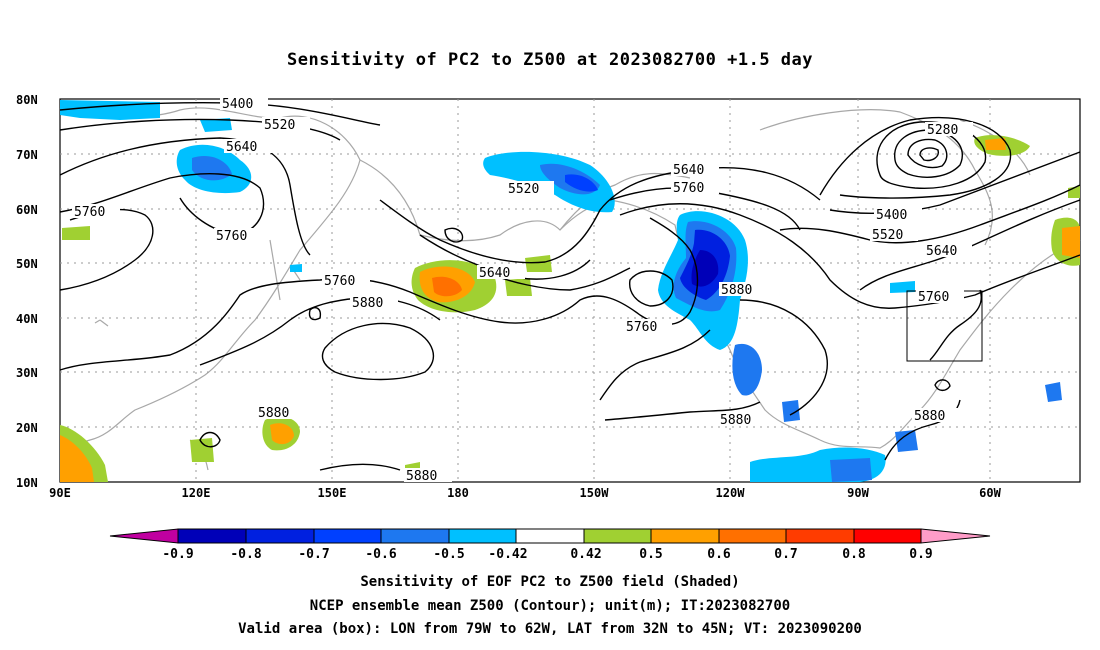  Describe the element at coordinates (60, 493) in the screenshot. I see `lon-label: 90E` at that location.